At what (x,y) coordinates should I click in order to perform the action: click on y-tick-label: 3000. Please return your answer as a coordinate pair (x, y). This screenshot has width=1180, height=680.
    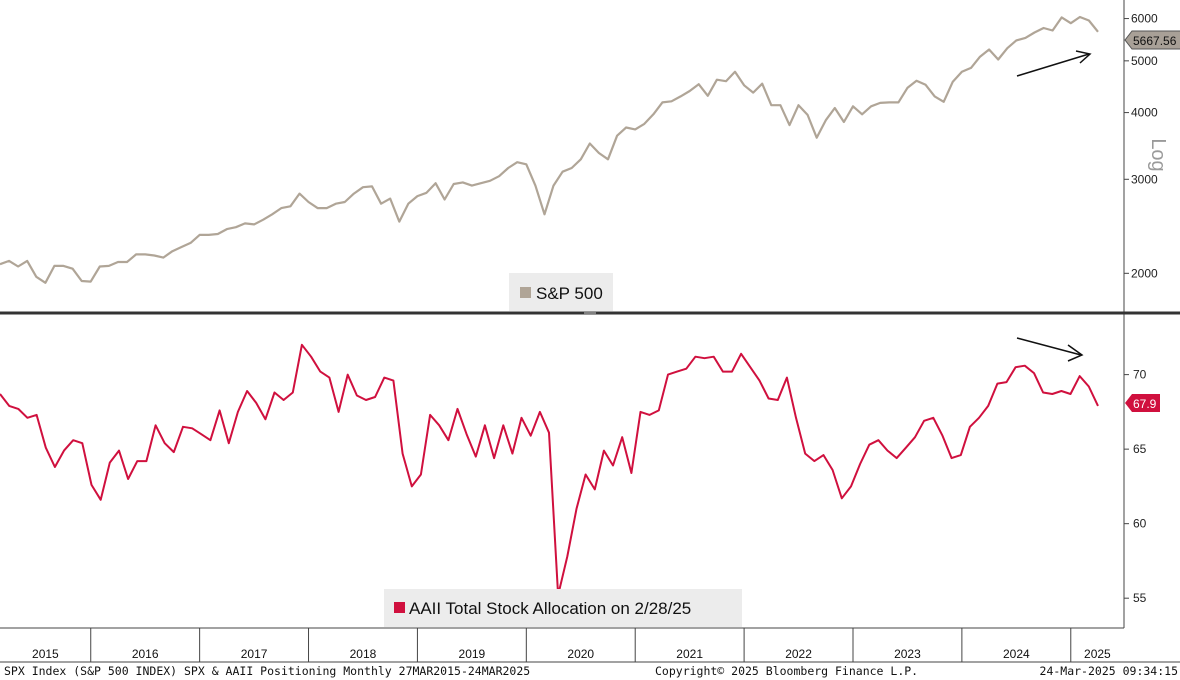
    Looking at the image, I should click on (1144, 179).